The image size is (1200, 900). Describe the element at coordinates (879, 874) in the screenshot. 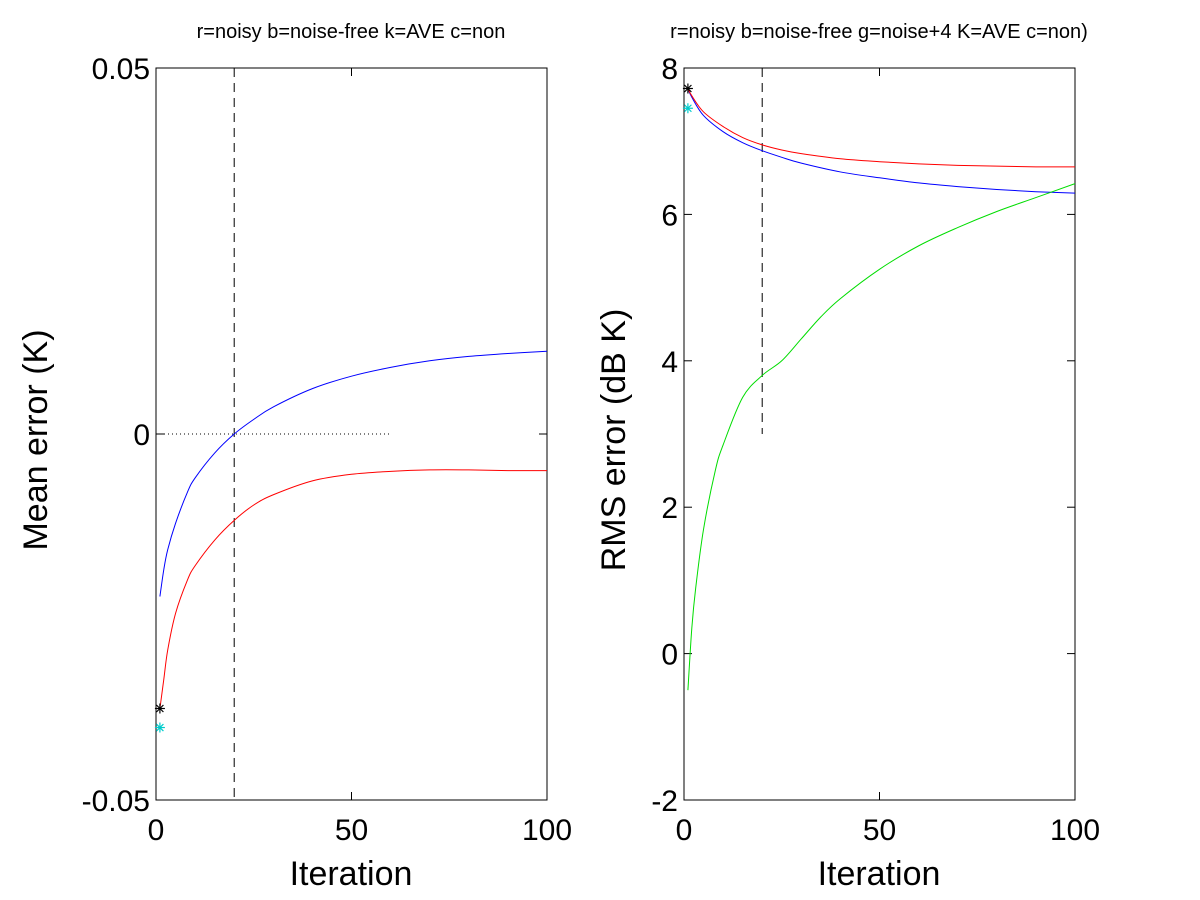

I see `rms-error-xlabel: Iteration` at that location.